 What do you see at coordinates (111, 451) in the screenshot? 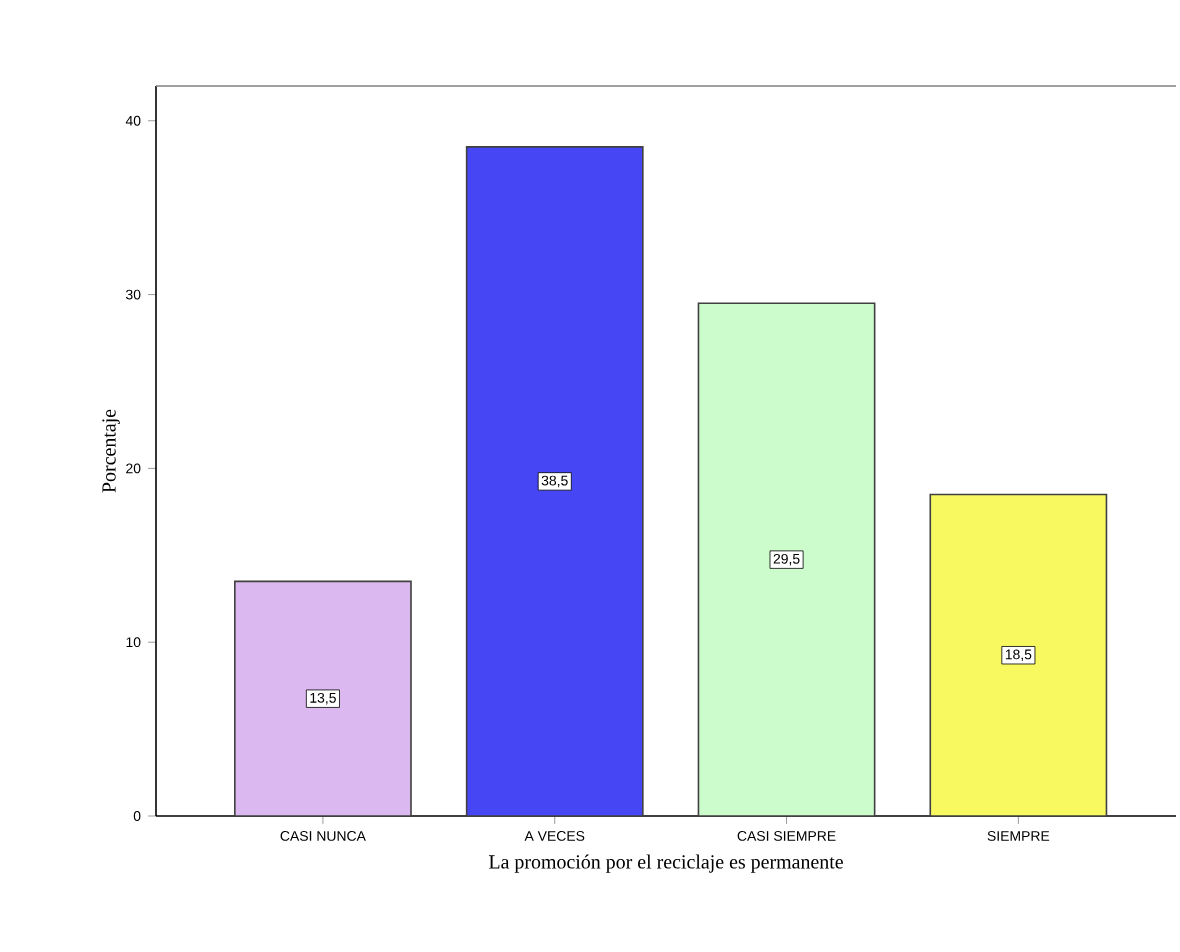
I see `y-axis-title: Porcentaje` at bounding box center [111, 451].